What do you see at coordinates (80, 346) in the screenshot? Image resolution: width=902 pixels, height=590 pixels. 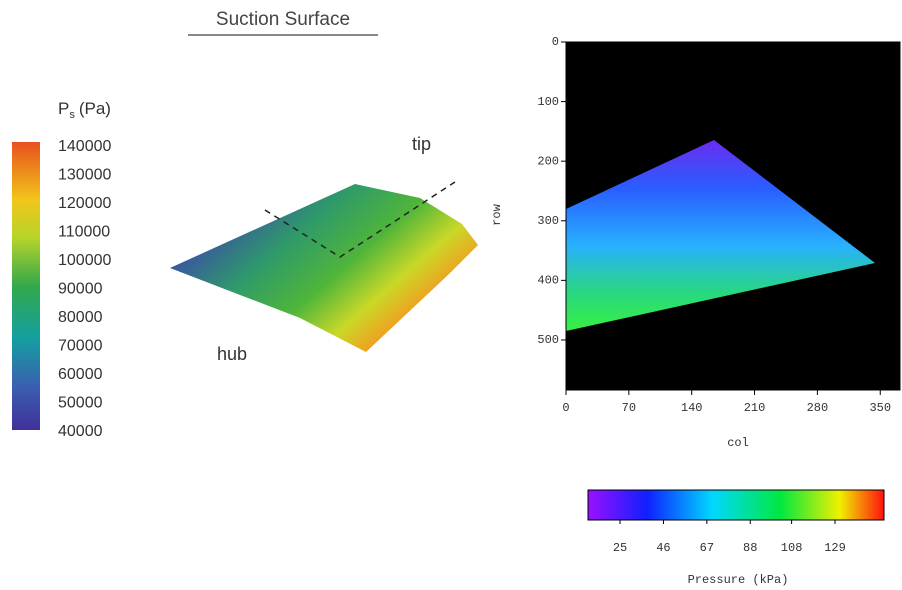 I see `colorbar-tick-label: 70000` at bounding box center [80, 346].